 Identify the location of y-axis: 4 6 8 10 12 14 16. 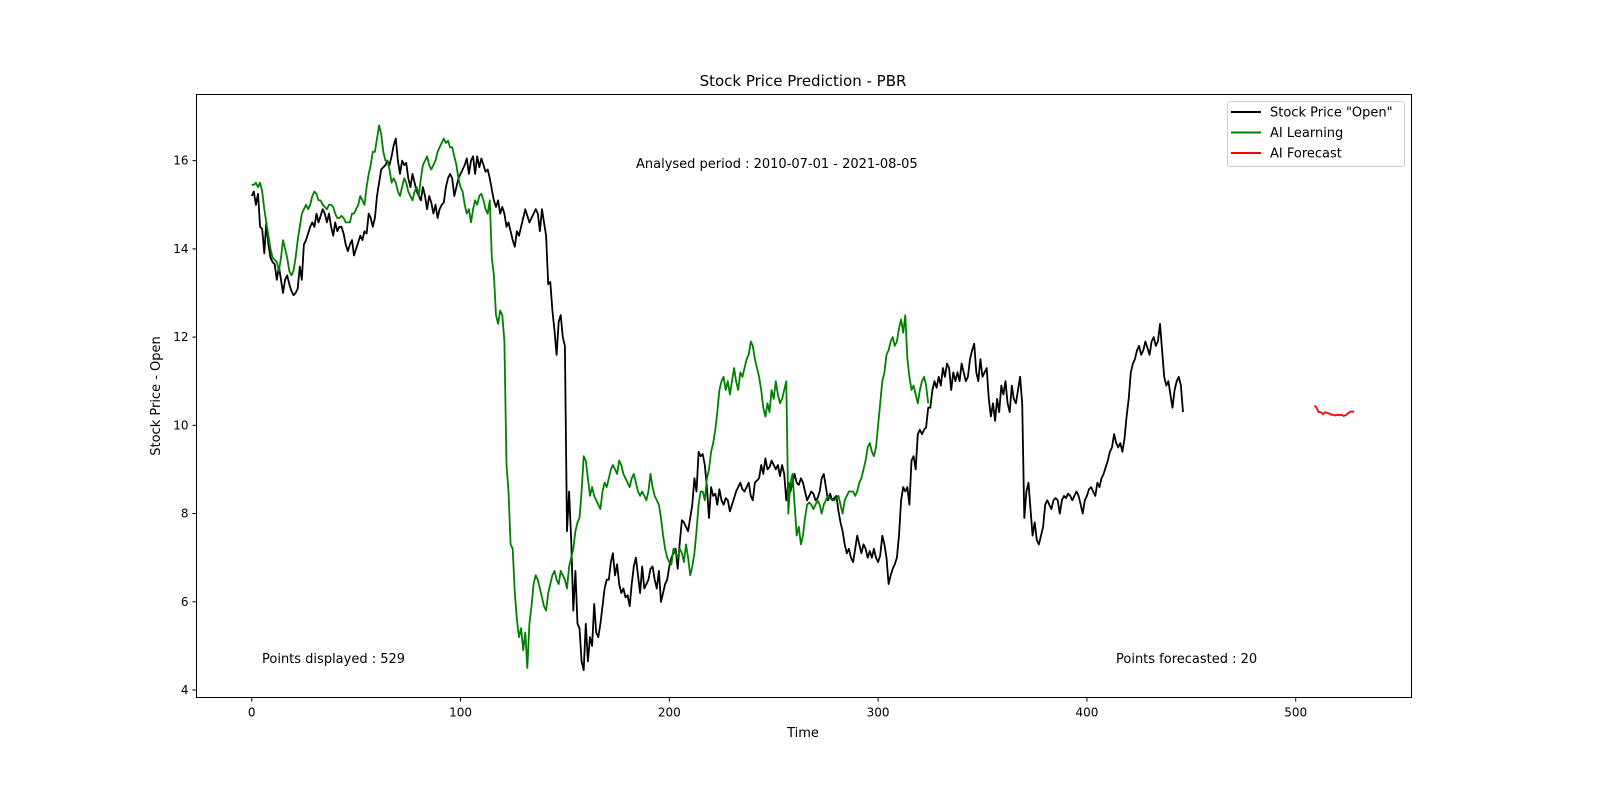
(185, 425).